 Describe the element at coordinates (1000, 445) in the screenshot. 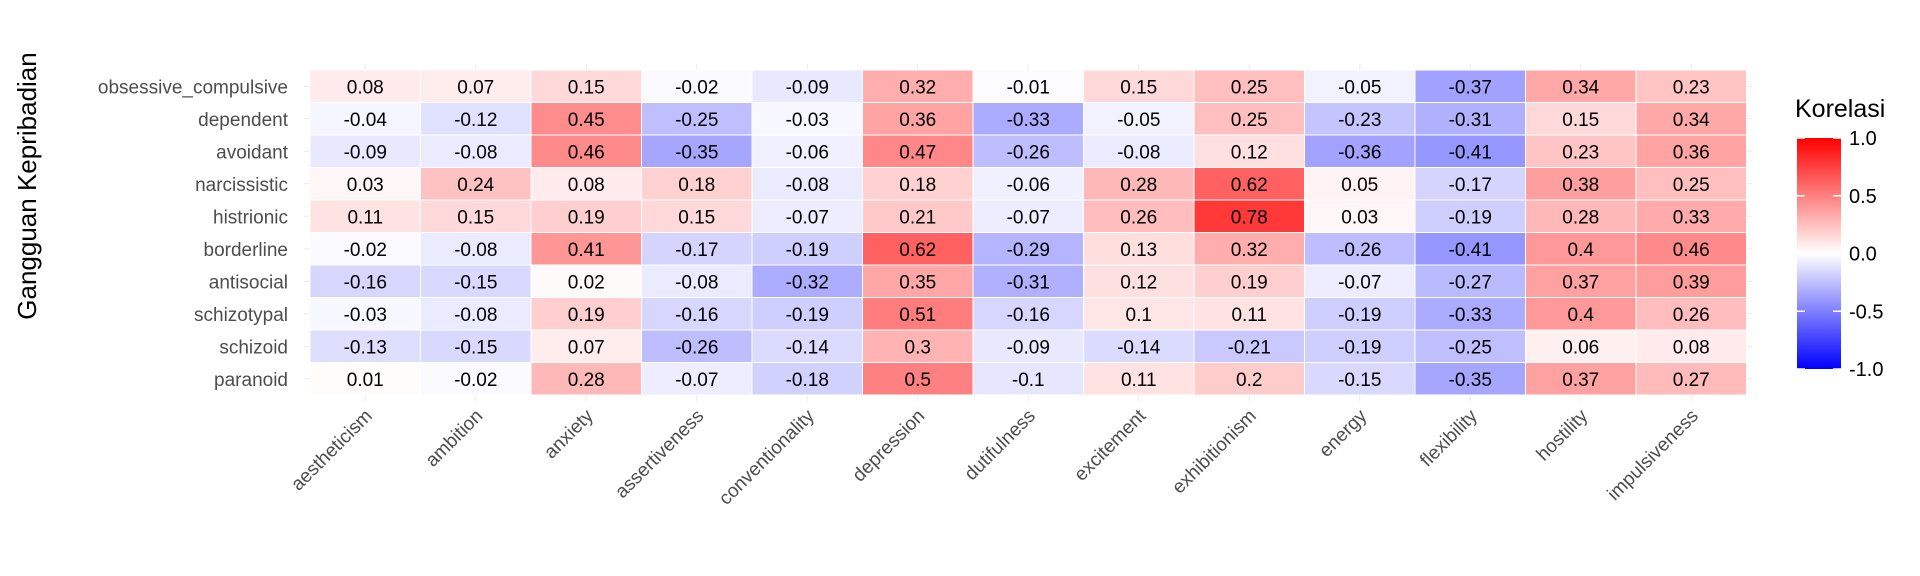

I see `x-tick-label-dutifulness: dutifulness` at that location.